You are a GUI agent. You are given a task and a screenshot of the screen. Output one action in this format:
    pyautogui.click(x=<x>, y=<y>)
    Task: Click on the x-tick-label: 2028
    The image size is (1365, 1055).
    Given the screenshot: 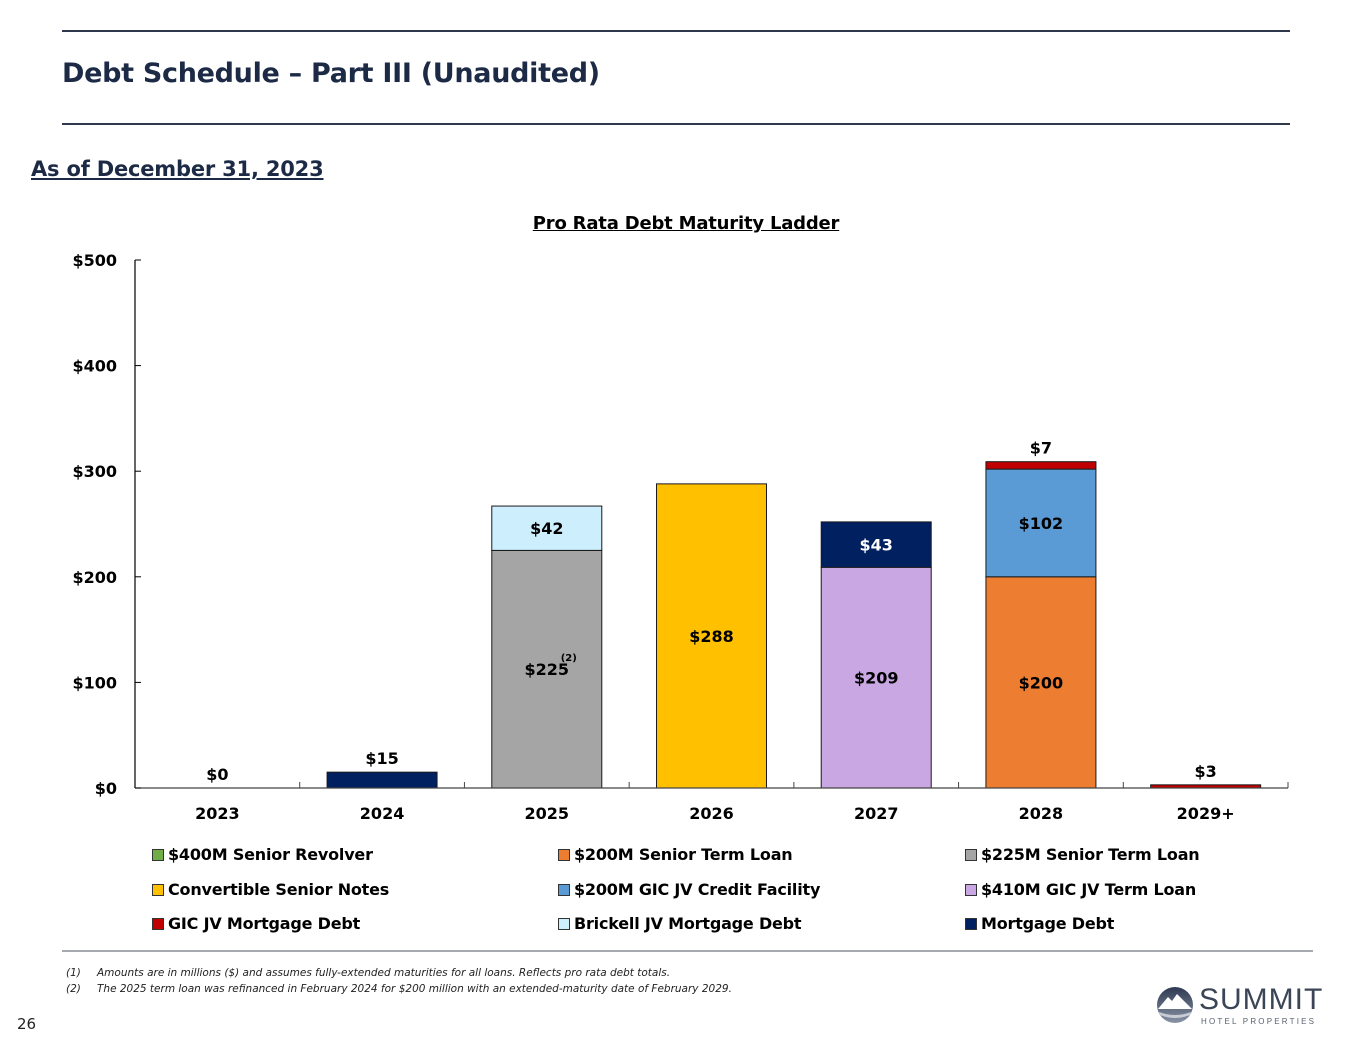 What is the action you would take?
    pyautogui.click(x=1041, y=813)
    